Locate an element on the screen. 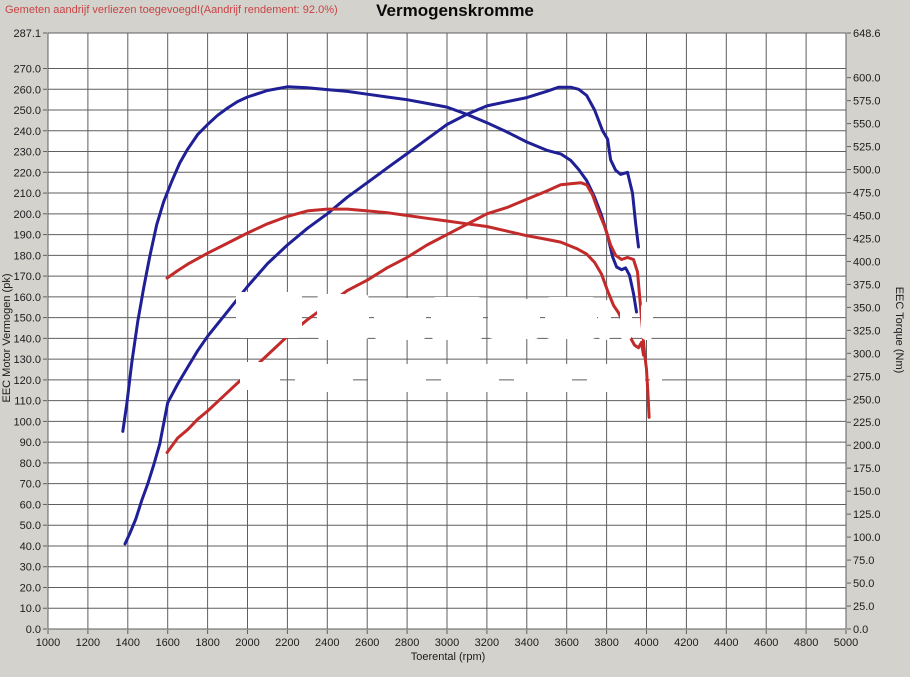 The height and width of the screenshot is (677, 910). svg-text: 140.0 is located at coordinates (27, 339).